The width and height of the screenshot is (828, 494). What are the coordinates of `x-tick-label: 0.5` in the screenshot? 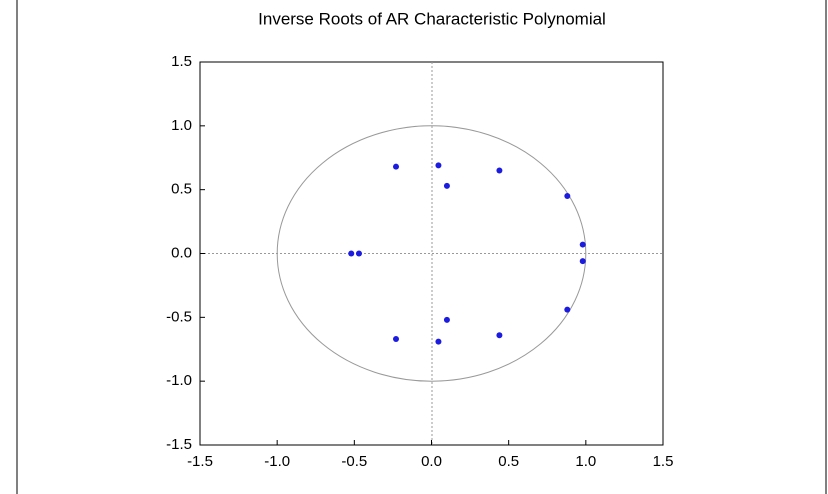 It's located at (508, 461).